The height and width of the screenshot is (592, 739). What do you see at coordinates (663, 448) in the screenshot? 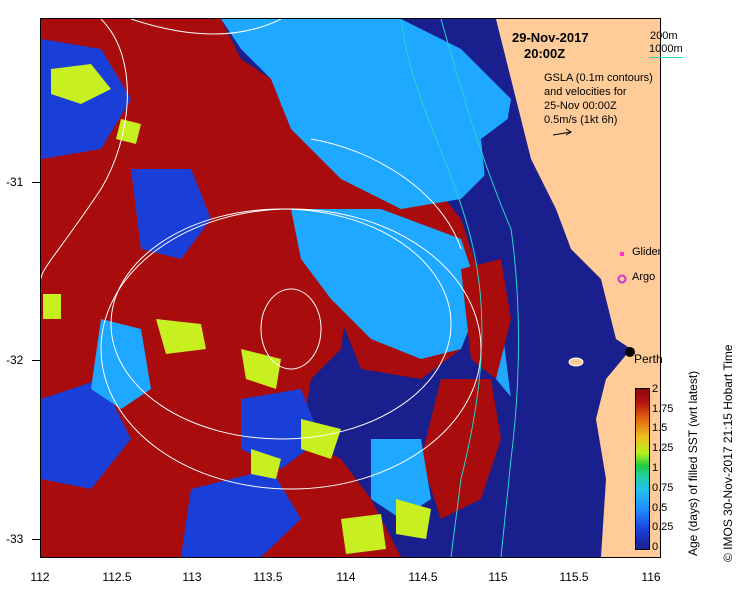
I see `colorbar-tick-label: 1.25` at bounding box center [663, 448].